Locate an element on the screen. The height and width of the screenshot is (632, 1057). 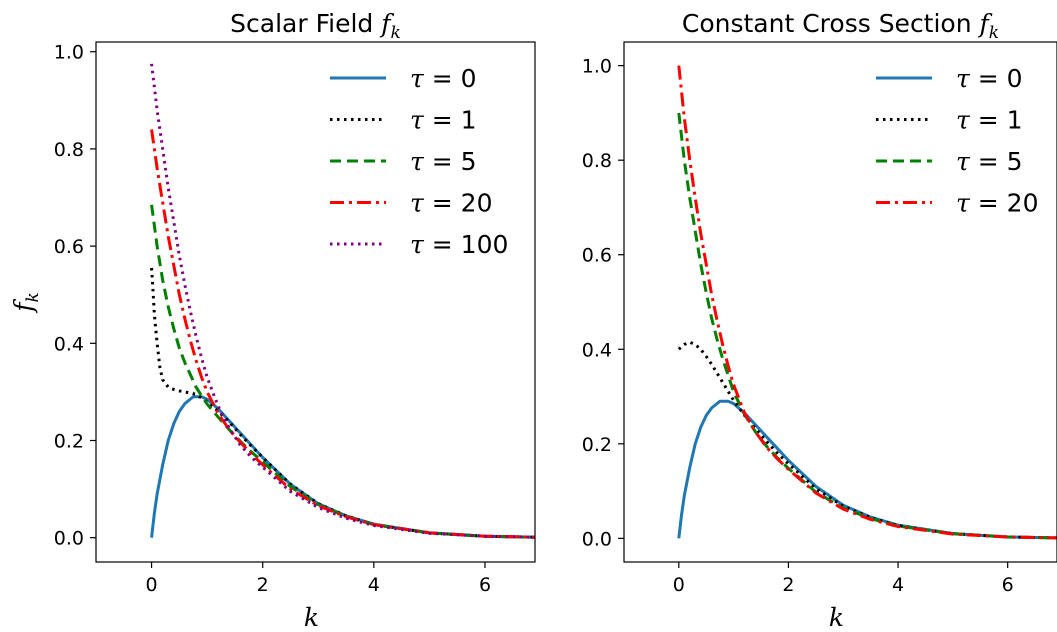
y-axis-label: fk is located at coordinates (26, 303).